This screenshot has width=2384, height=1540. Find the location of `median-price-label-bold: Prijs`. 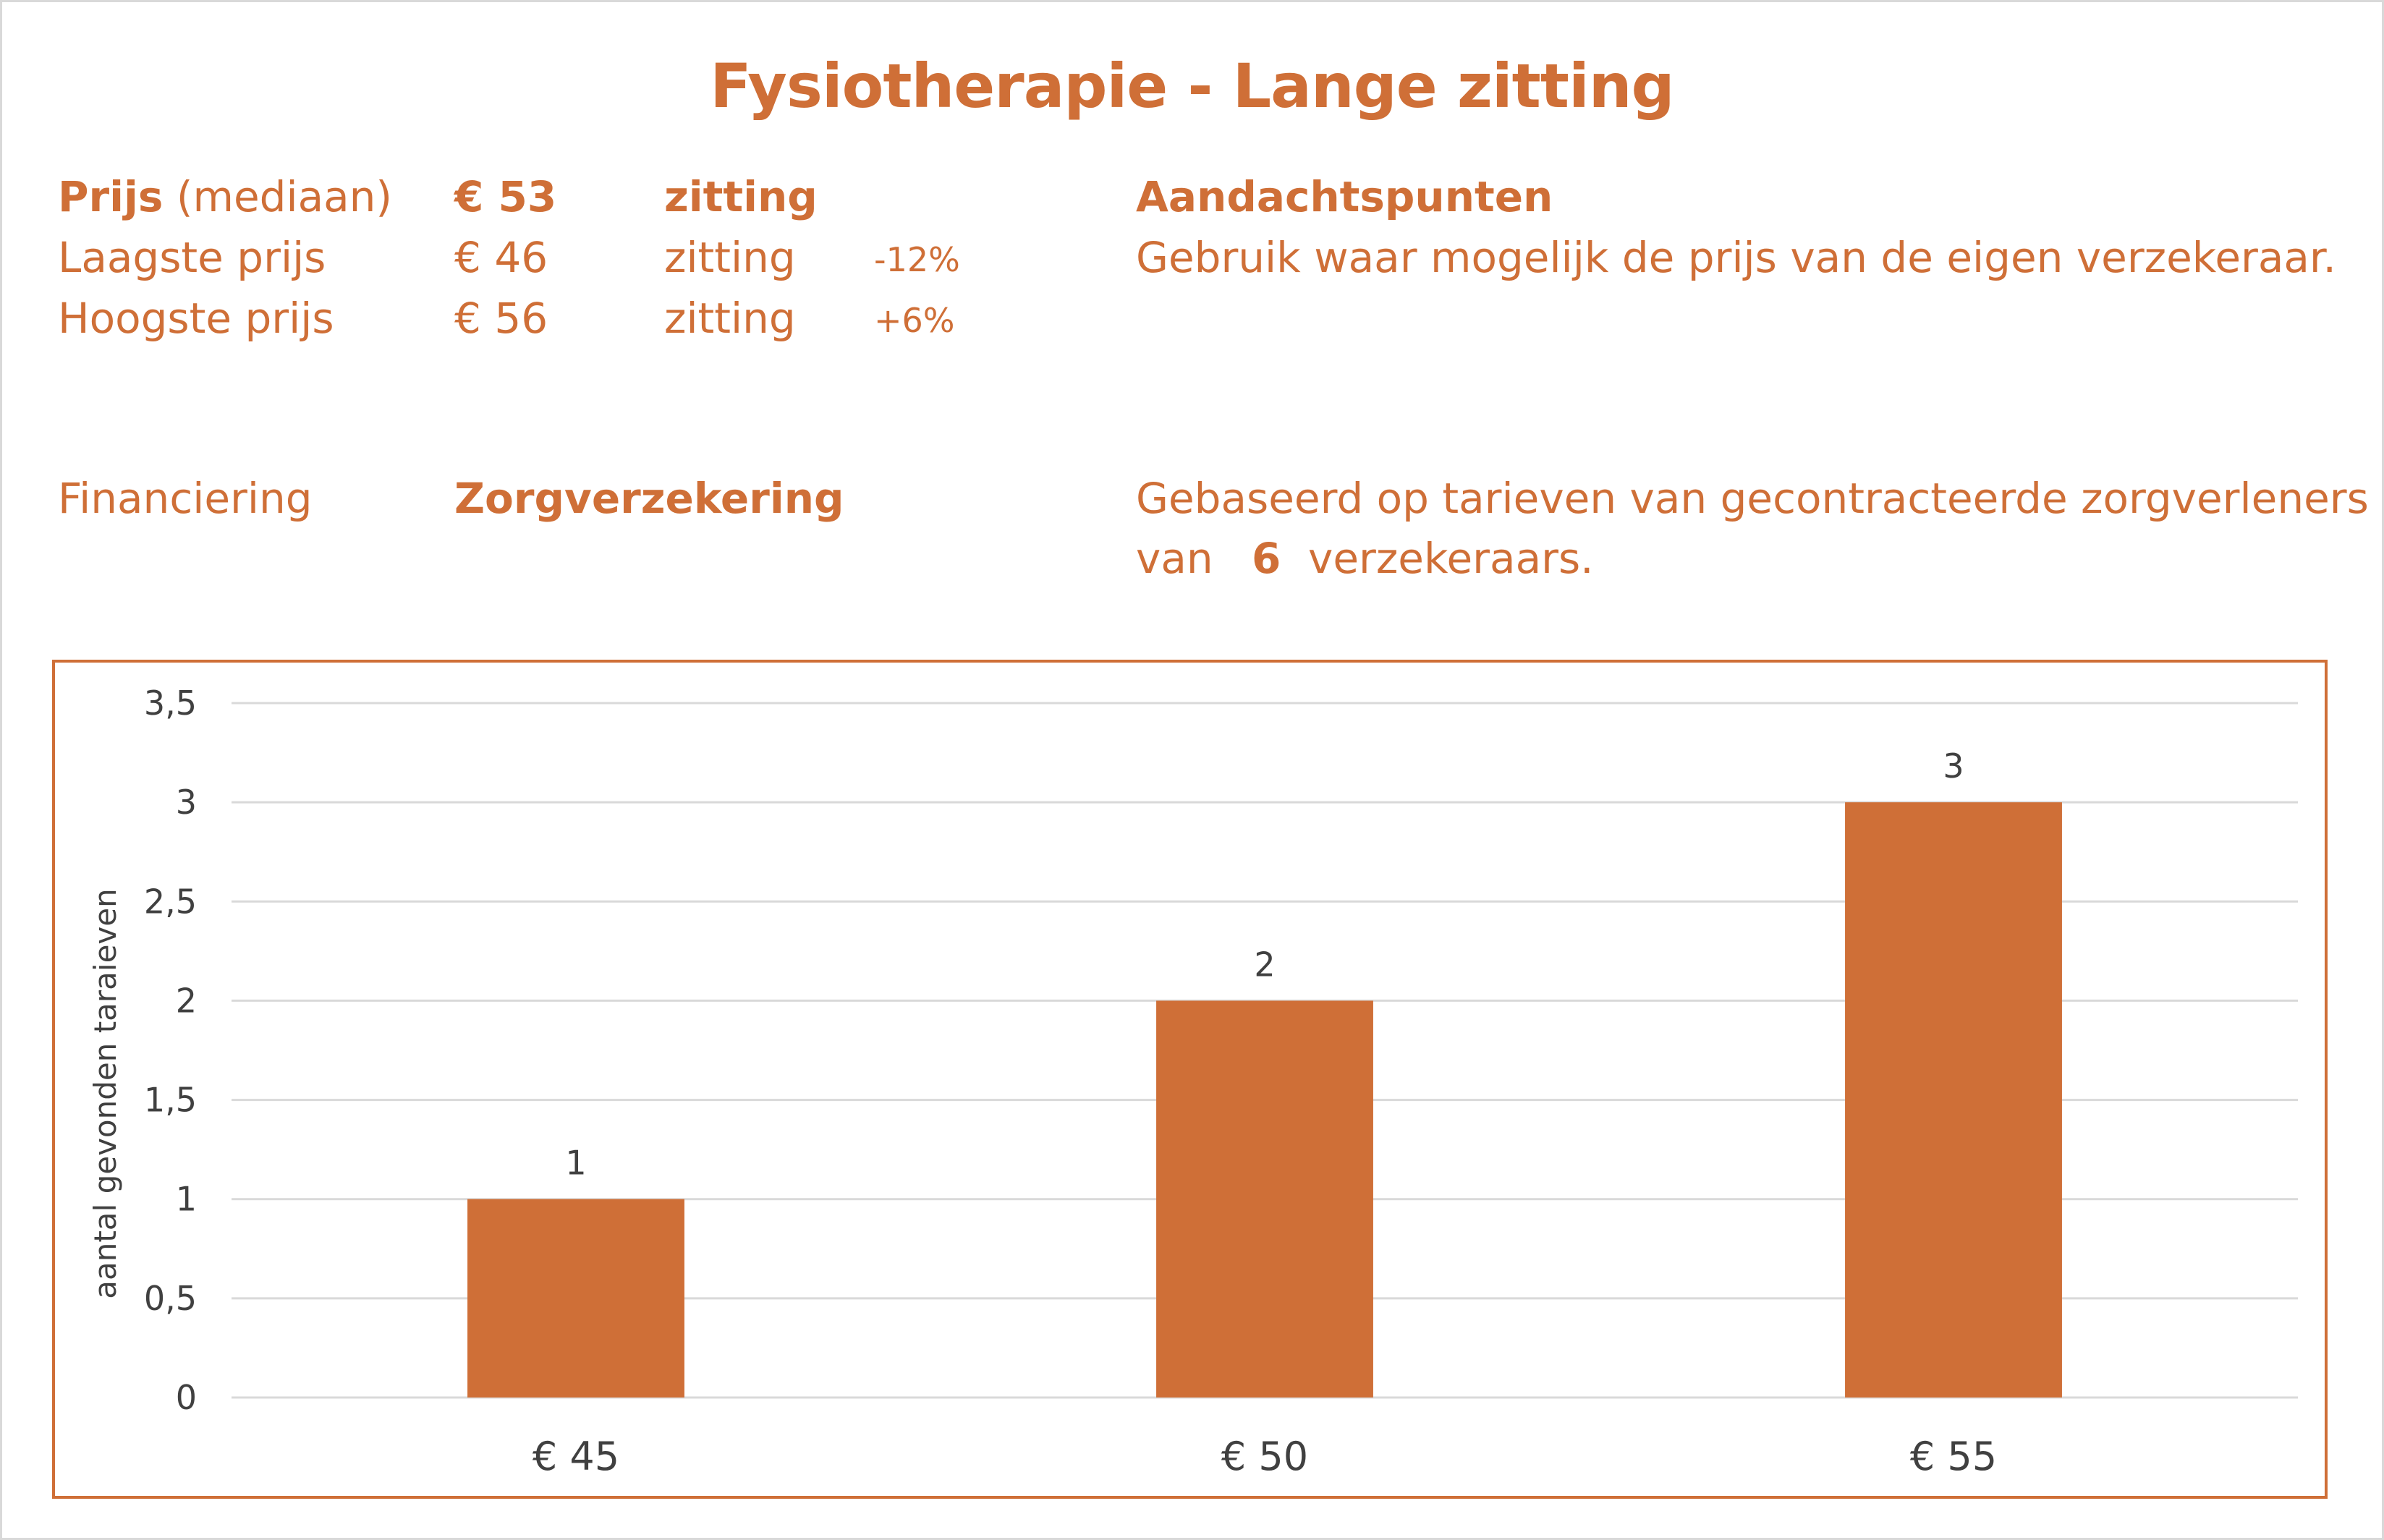

median-price-label-bold: Prijs is located at coordinates (111, 196).